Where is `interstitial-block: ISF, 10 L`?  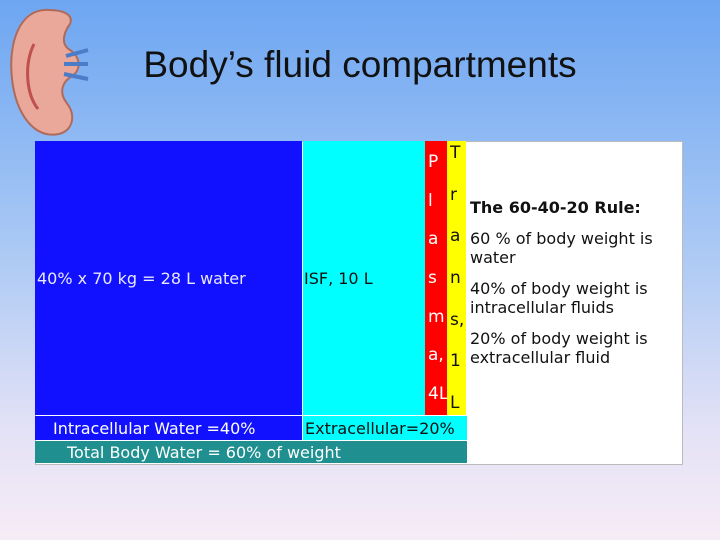 interstitial-block: ISF, 10 L is located at coordinates (364, 278).